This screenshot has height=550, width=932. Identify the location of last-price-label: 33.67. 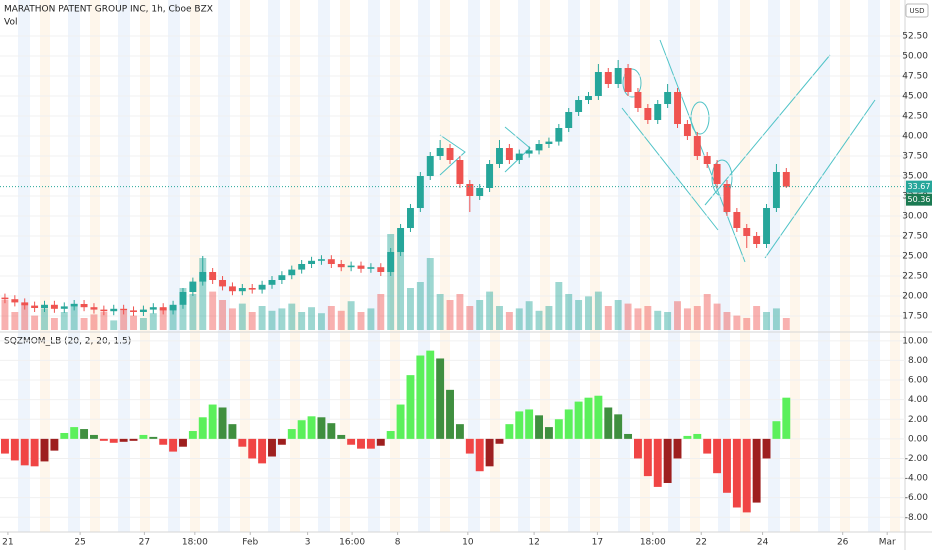
(919, 186).